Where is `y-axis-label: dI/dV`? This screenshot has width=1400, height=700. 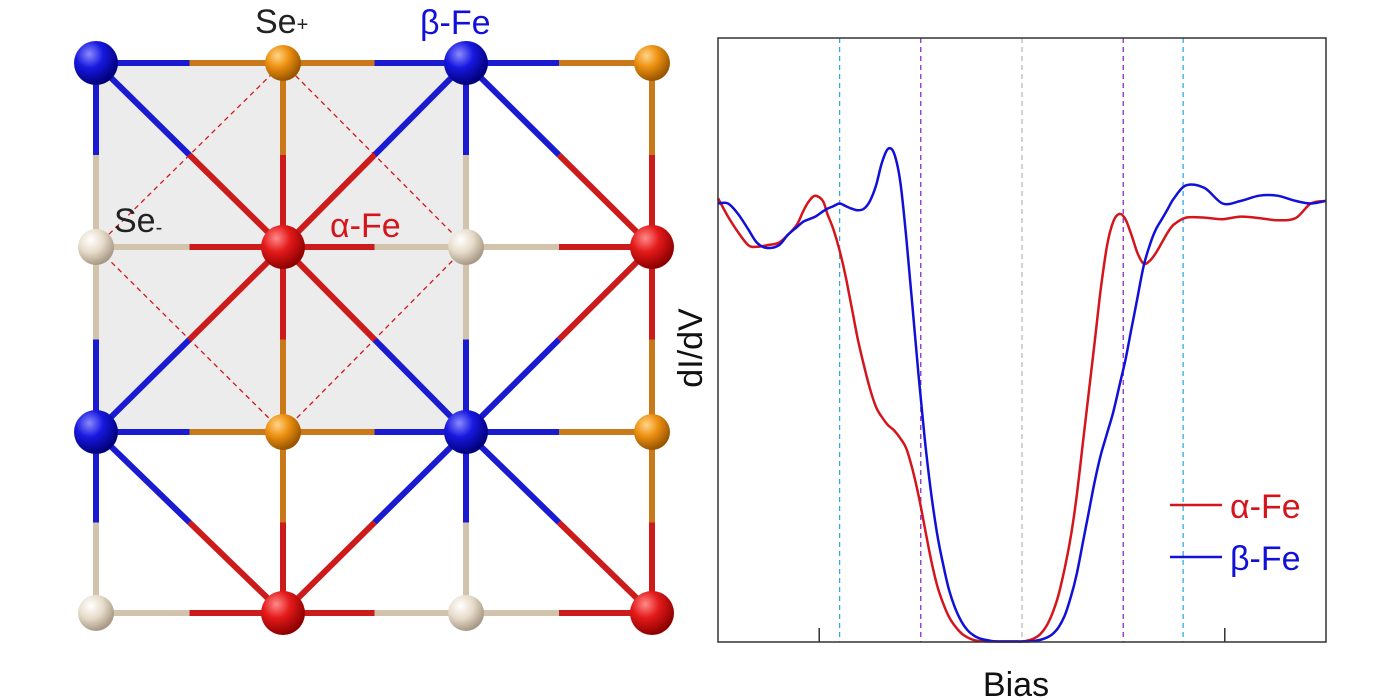
y-axis-label: dI/dV is located at coordinates (691, 348).